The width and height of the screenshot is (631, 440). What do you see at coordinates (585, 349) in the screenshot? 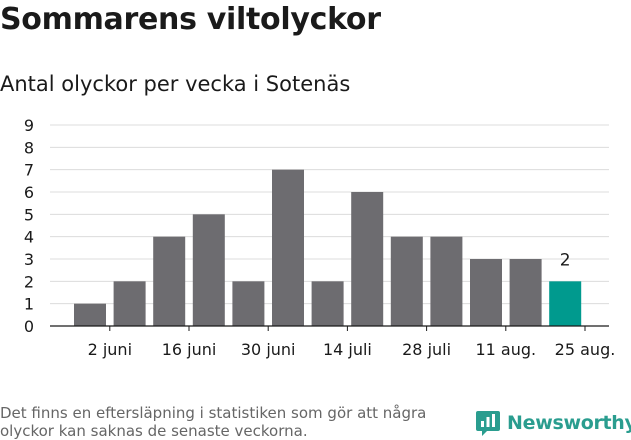
I see `x-tick-label: 25 aug.` at bounding box center [585, 349].